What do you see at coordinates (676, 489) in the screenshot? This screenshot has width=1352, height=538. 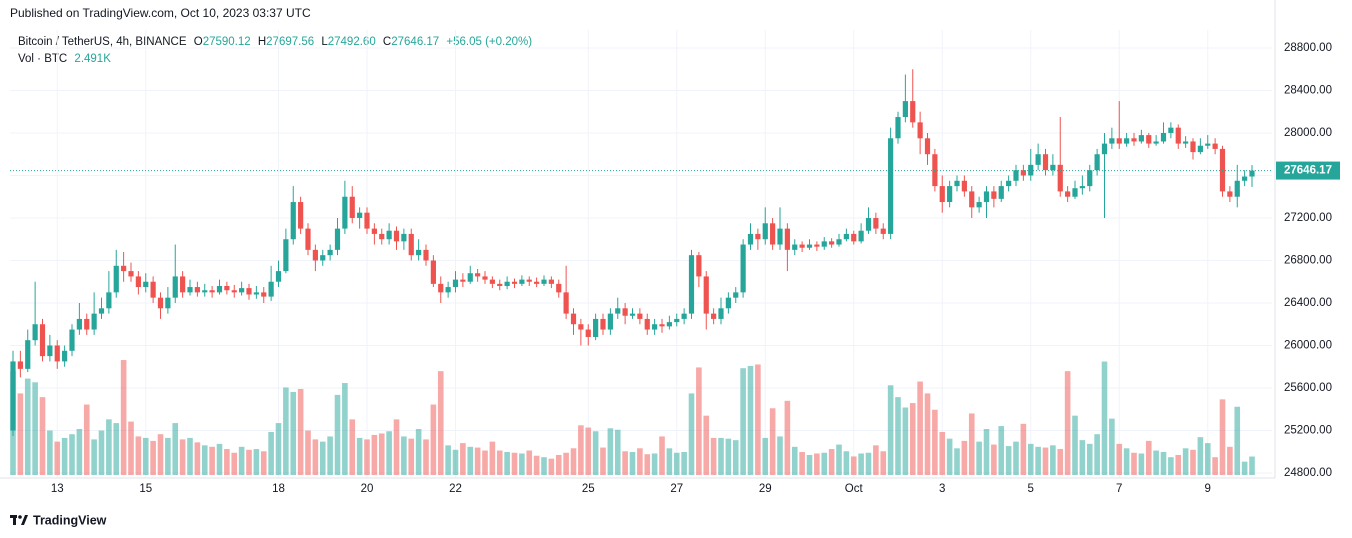 I see `x-tick-label: 27` at bounding box center [676, 489].